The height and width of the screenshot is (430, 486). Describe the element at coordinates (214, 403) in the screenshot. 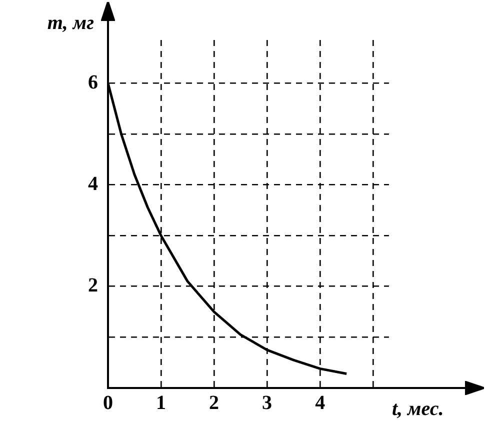

I see `x-tick-label: 2` at that location.